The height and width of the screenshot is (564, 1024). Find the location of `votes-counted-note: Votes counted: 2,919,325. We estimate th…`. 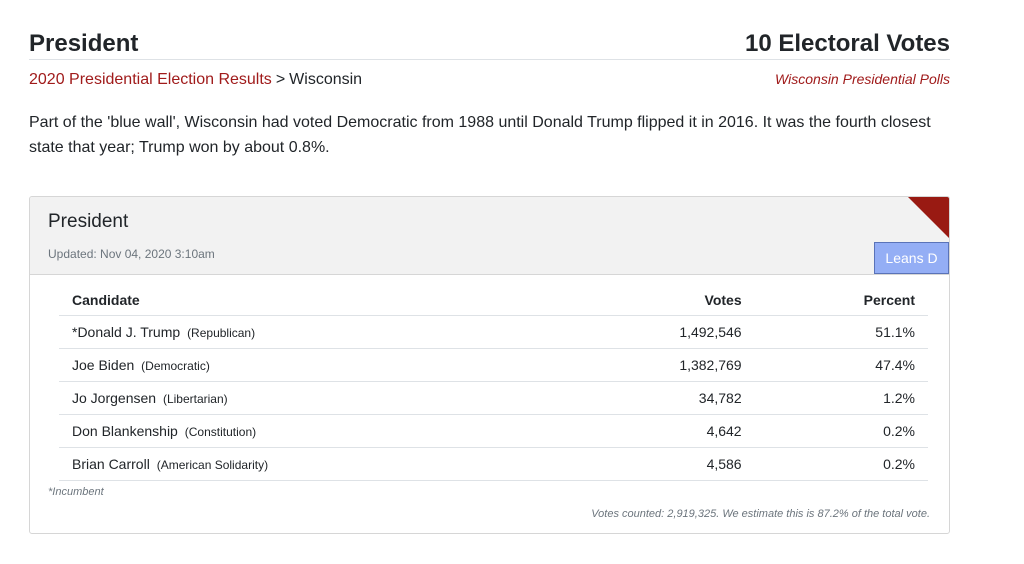

votes-counted-note: Votes counted: 2,919,325. We estimate th… is located at coordinates (760, 514).